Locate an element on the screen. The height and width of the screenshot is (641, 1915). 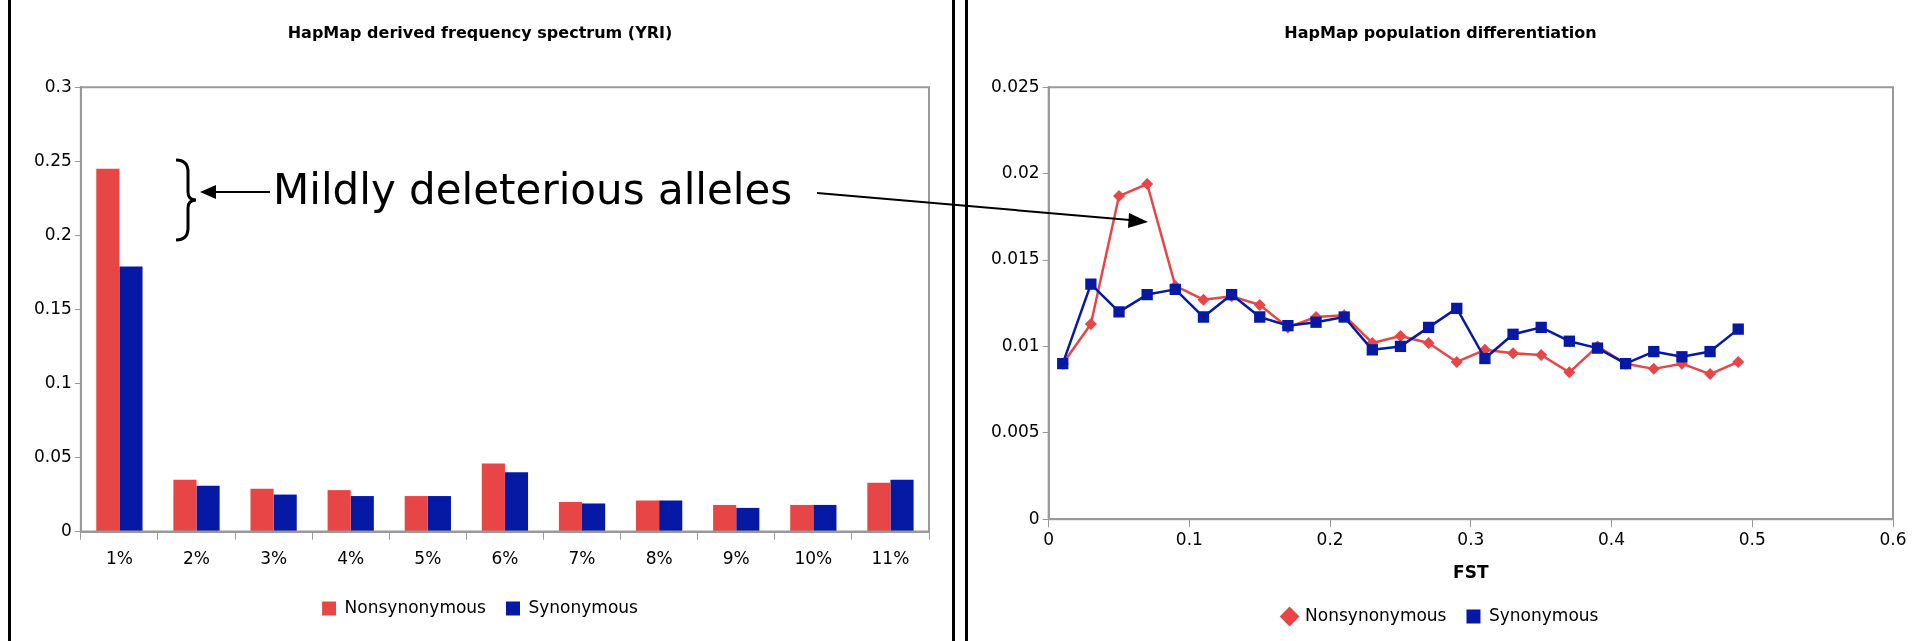
x-tick-label: 8% is located at coordinates (659, 558).